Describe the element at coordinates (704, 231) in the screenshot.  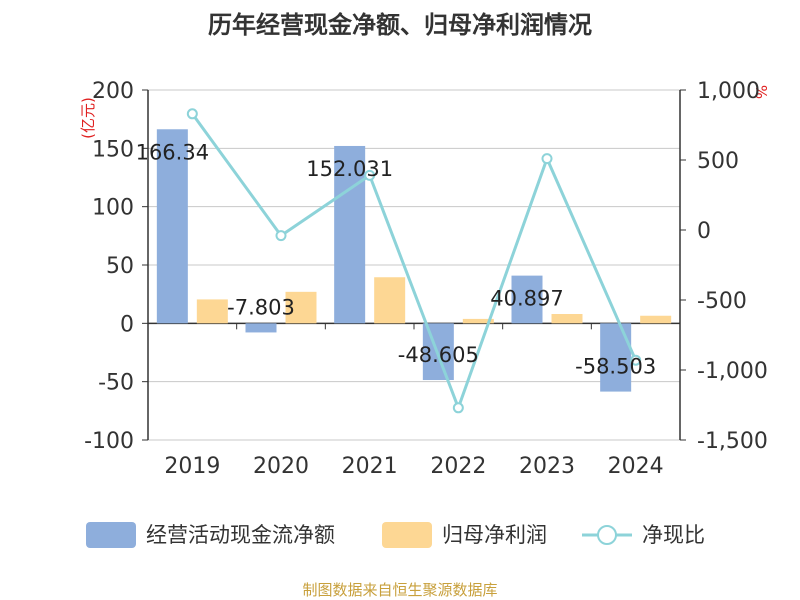
I see `right-tick-label: 0` at that location.